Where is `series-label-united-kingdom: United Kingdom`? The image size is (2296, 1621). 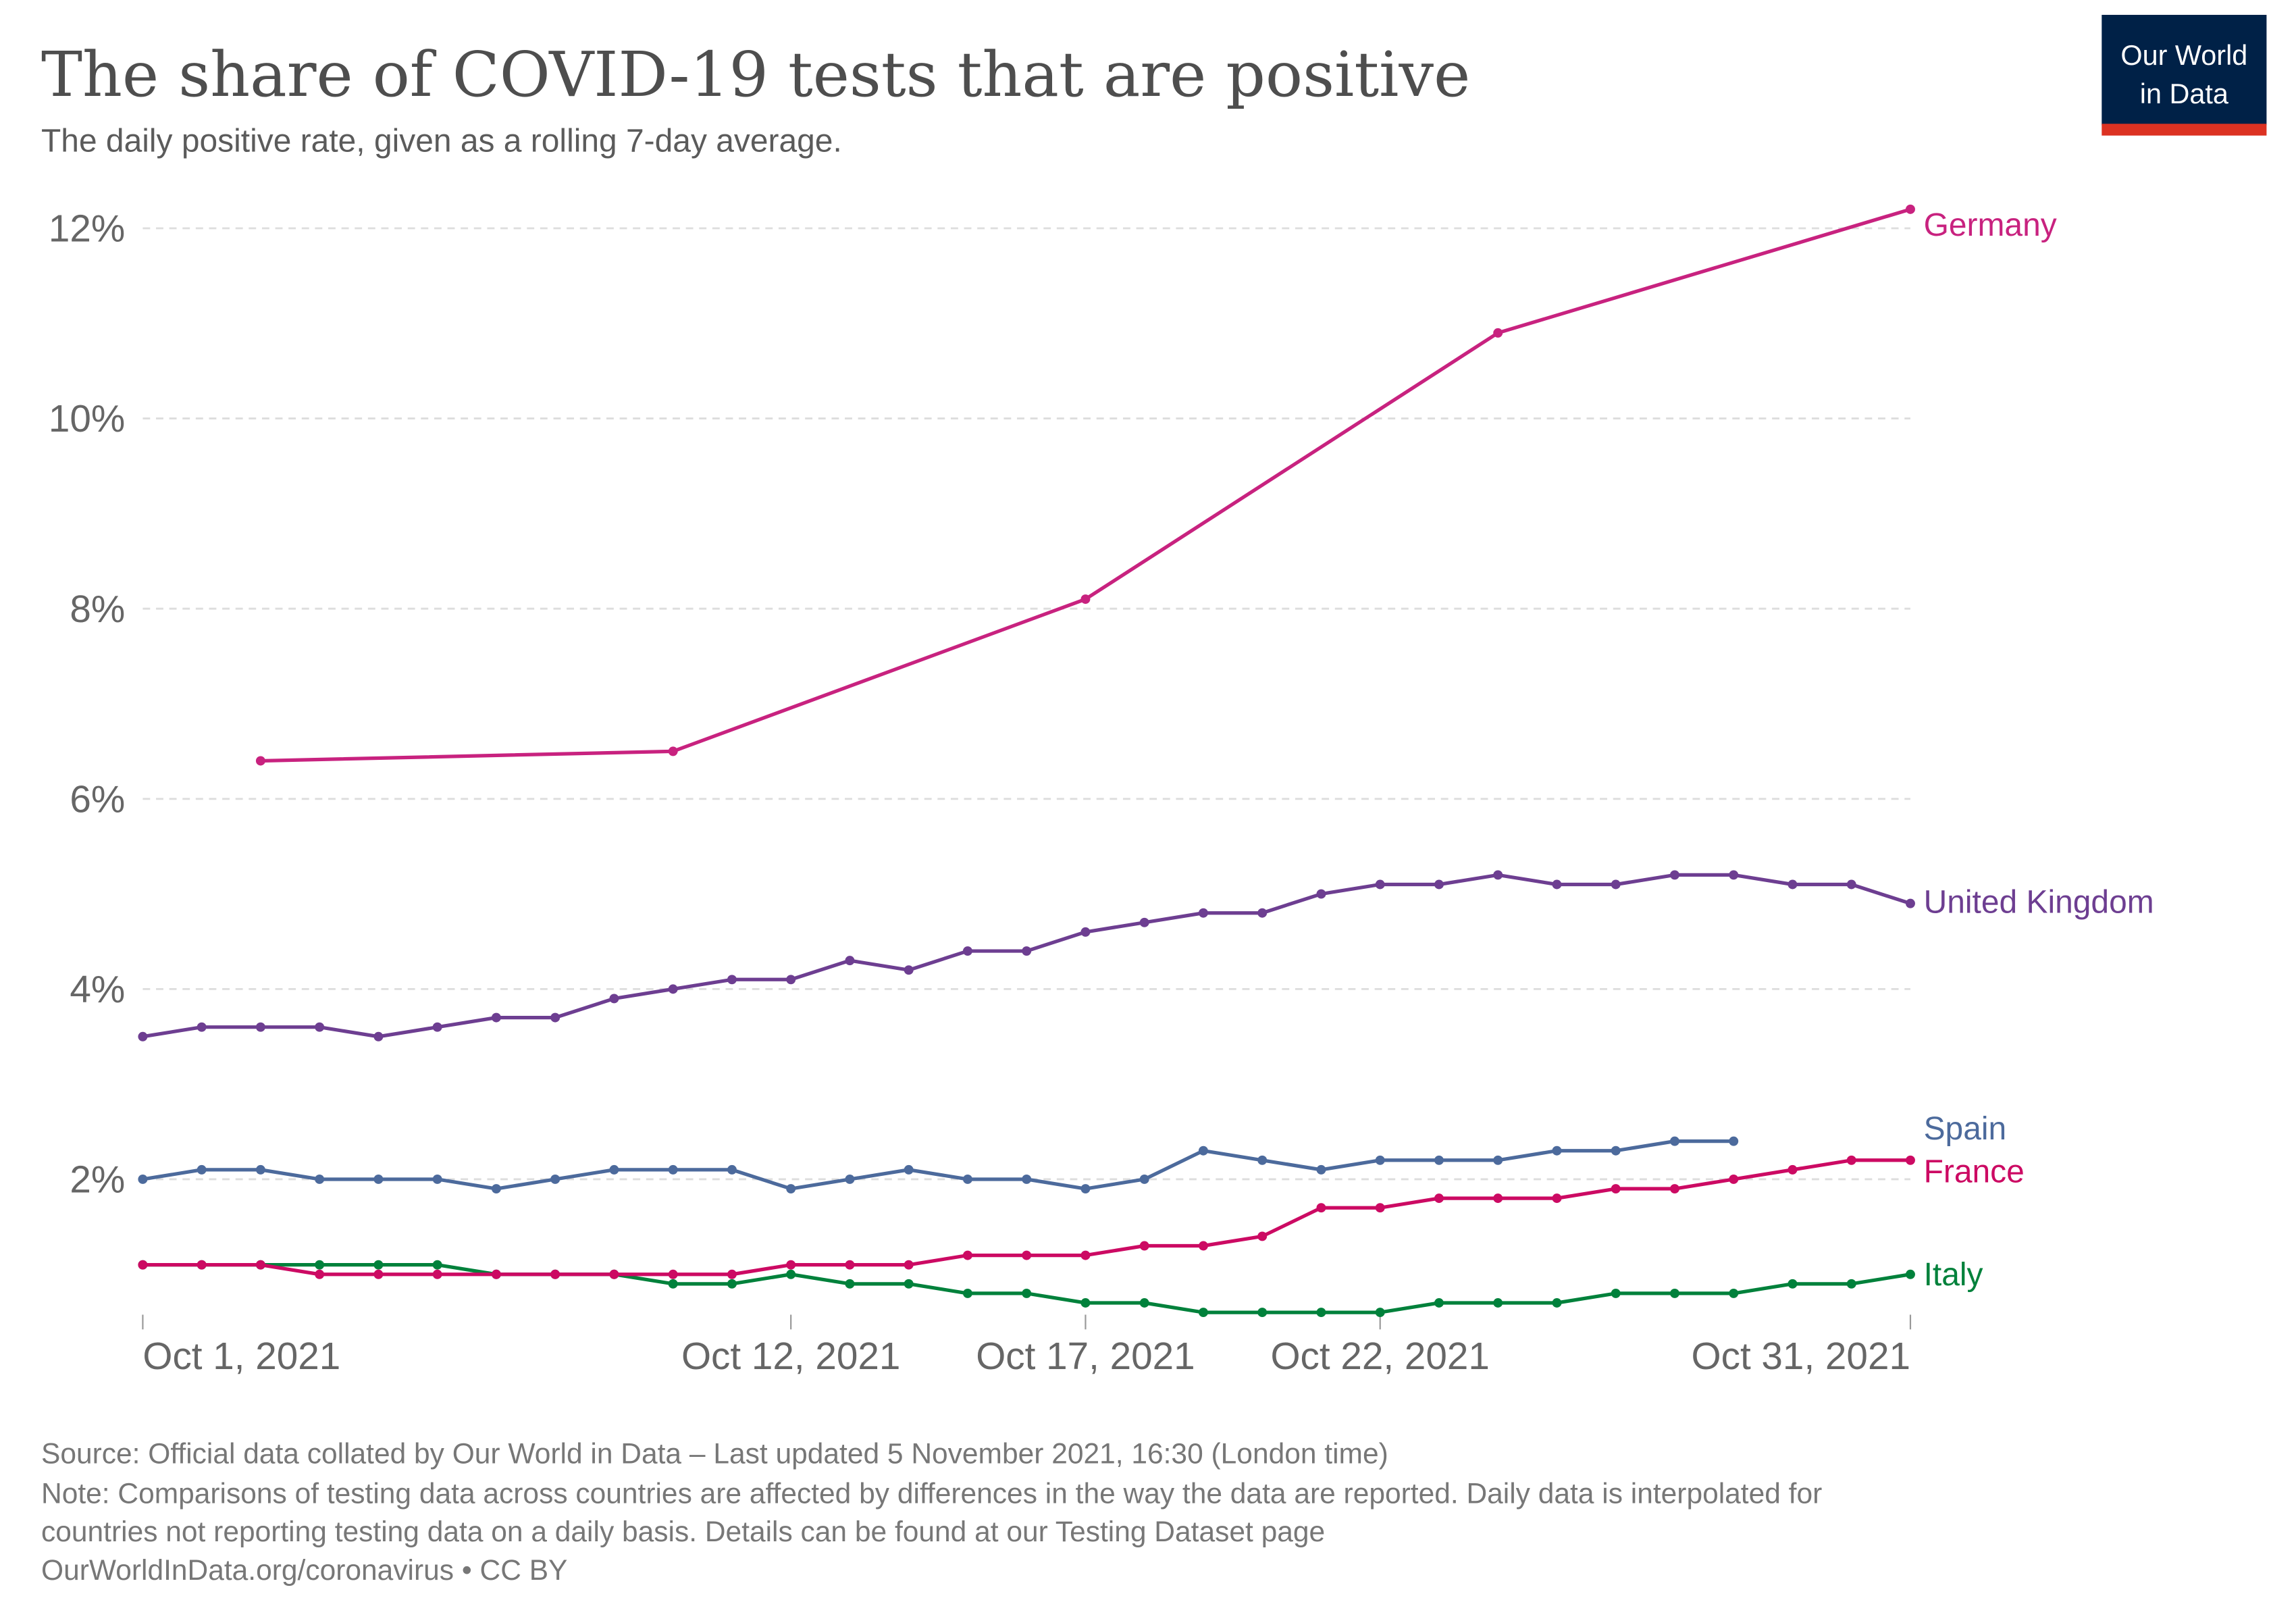
series-label-united-kingdom: United Kingdom is located at coordinates (2039, 902).